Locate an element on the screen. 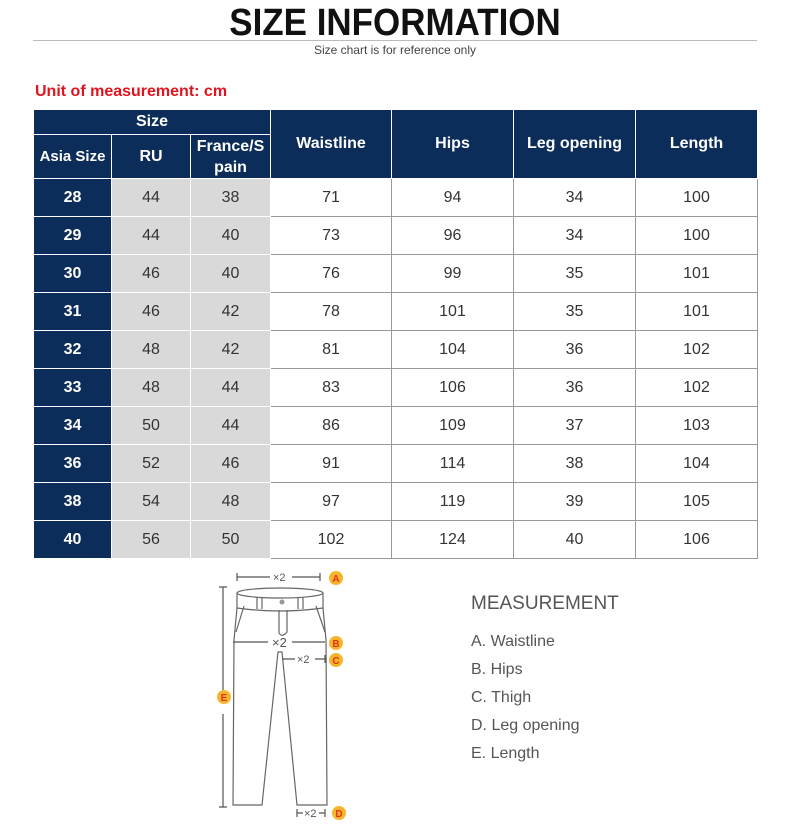 Image resolution: width=790 pixels, height=826 pixels. table-cell: 29 is located at coordinates (72, 235).